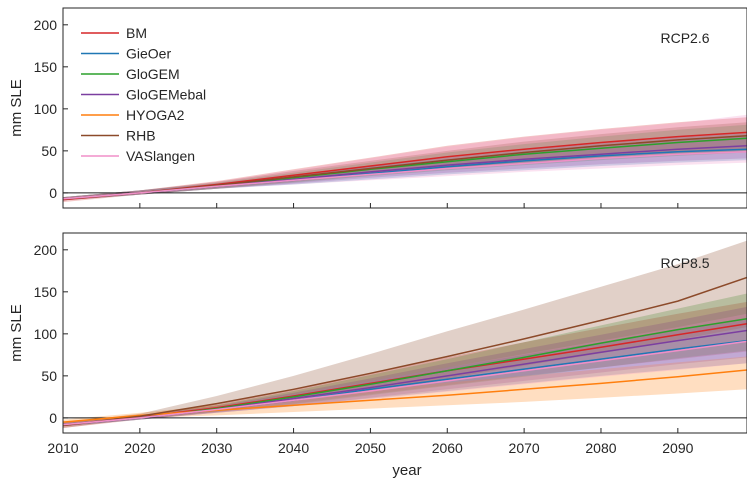 The image size is (747, 485). Describe the element at coordinates (16, 333) in the screenshot. I see `p1-y-axis-label: mm SLE` at that location.